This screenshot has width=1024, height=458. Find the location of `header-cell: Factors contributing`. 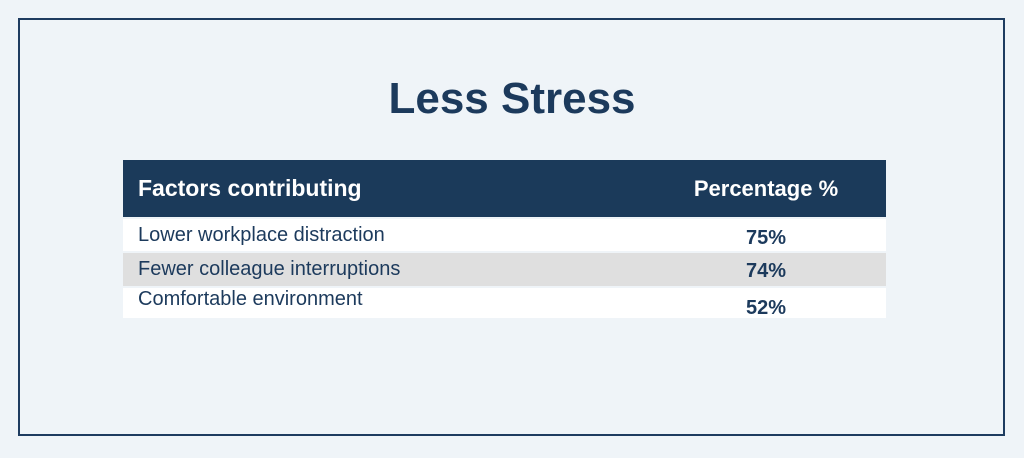

header-cell: Factors contributing is located at coordinates (250, 188).